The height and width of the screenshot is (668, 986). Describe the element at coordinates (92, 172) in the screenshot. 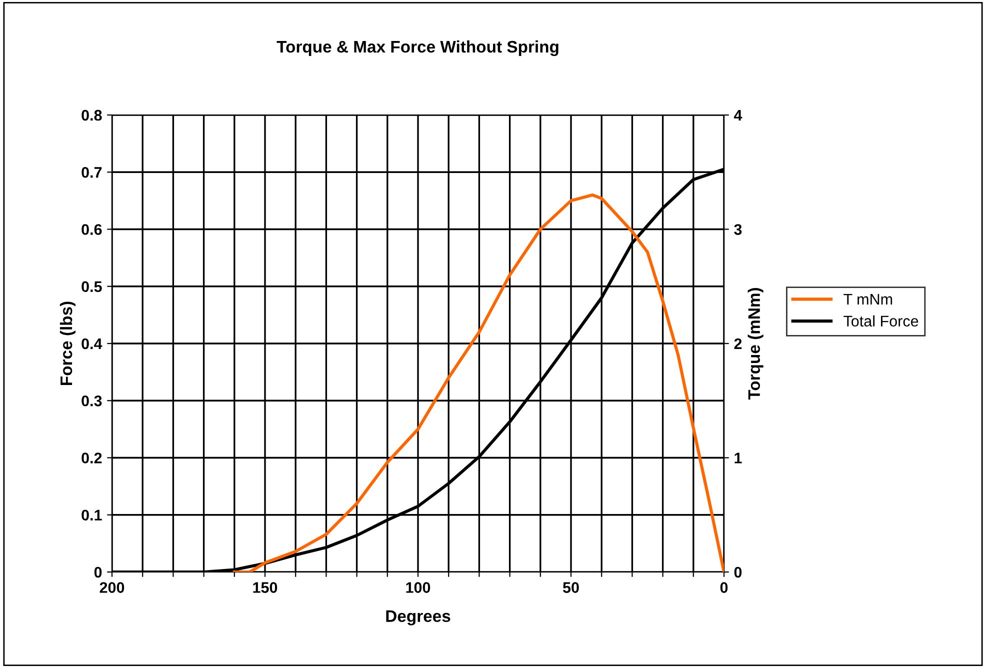

I see `y-tick-label: 0.7` at that location.